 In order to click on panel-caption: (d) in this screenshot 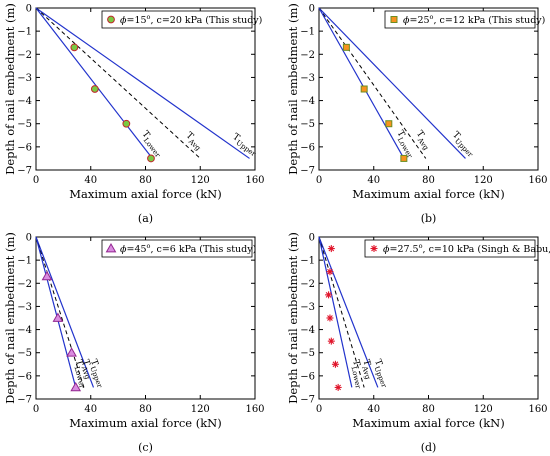, I will do `click(429, 447)`.